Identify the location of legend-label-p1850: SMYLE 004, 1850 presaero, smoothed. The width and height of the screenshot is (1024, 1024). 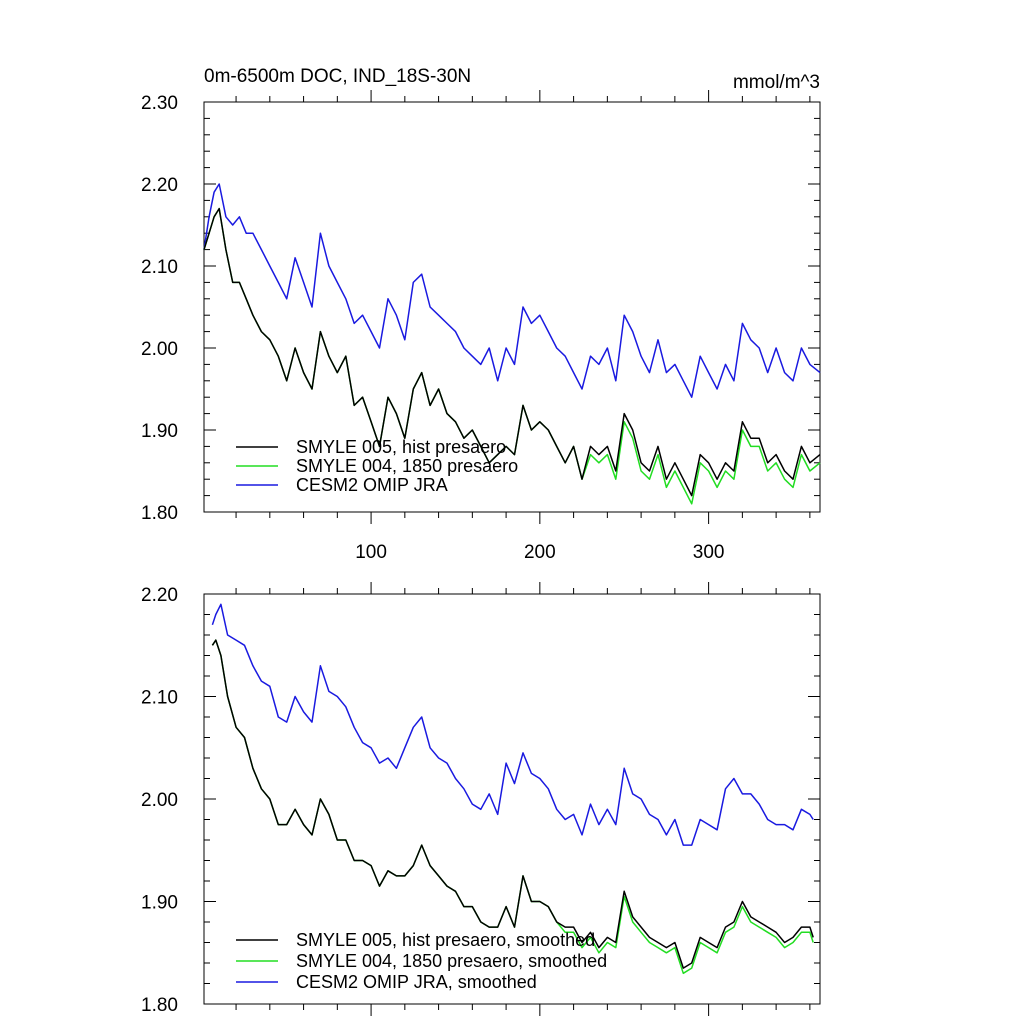
(451, 961).